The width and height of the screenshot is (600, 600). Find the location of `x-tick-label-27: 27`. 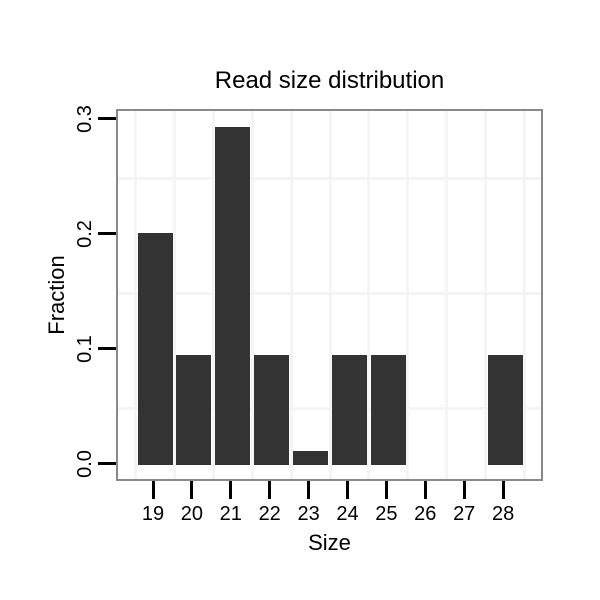

x-tick-label-27: 27 is located at coordinates (464, 514).